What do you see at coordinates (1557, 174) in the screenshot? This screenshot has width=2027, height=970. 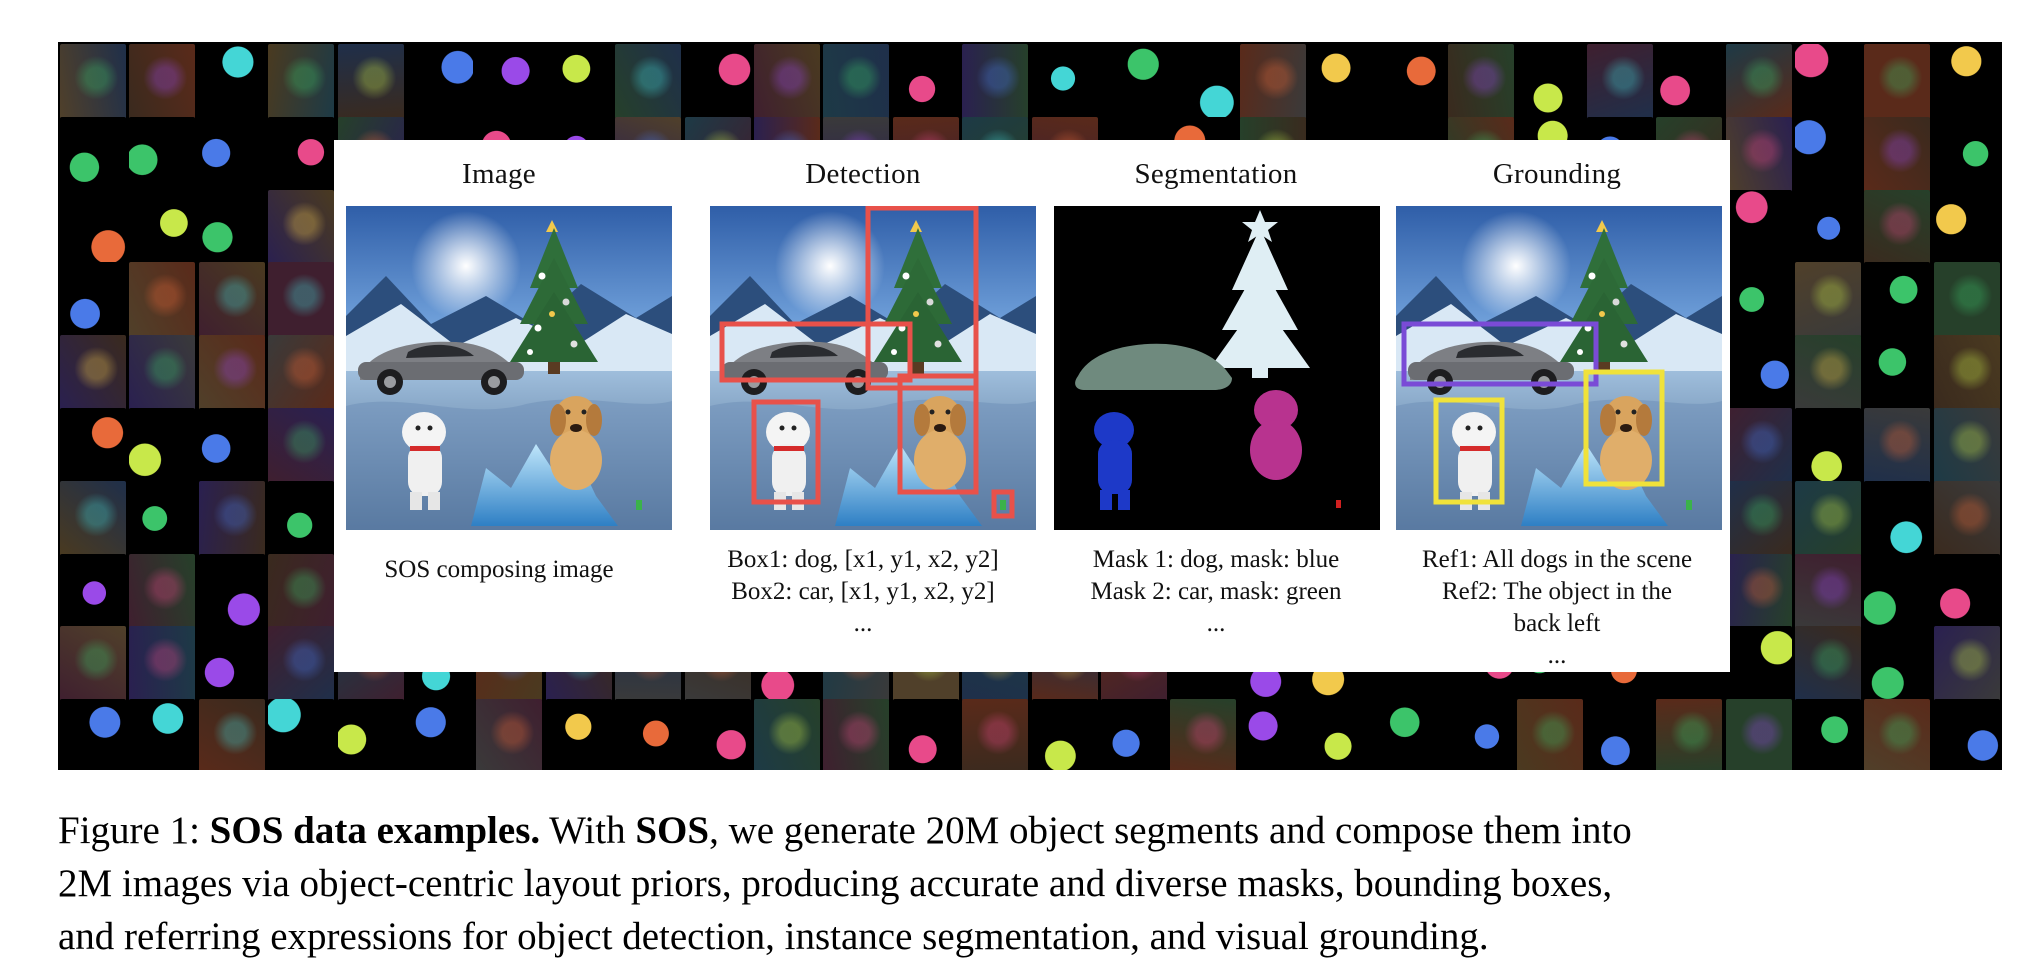 I see `panel-title-grounding: Grounding` at bounding box center [1557, 174].